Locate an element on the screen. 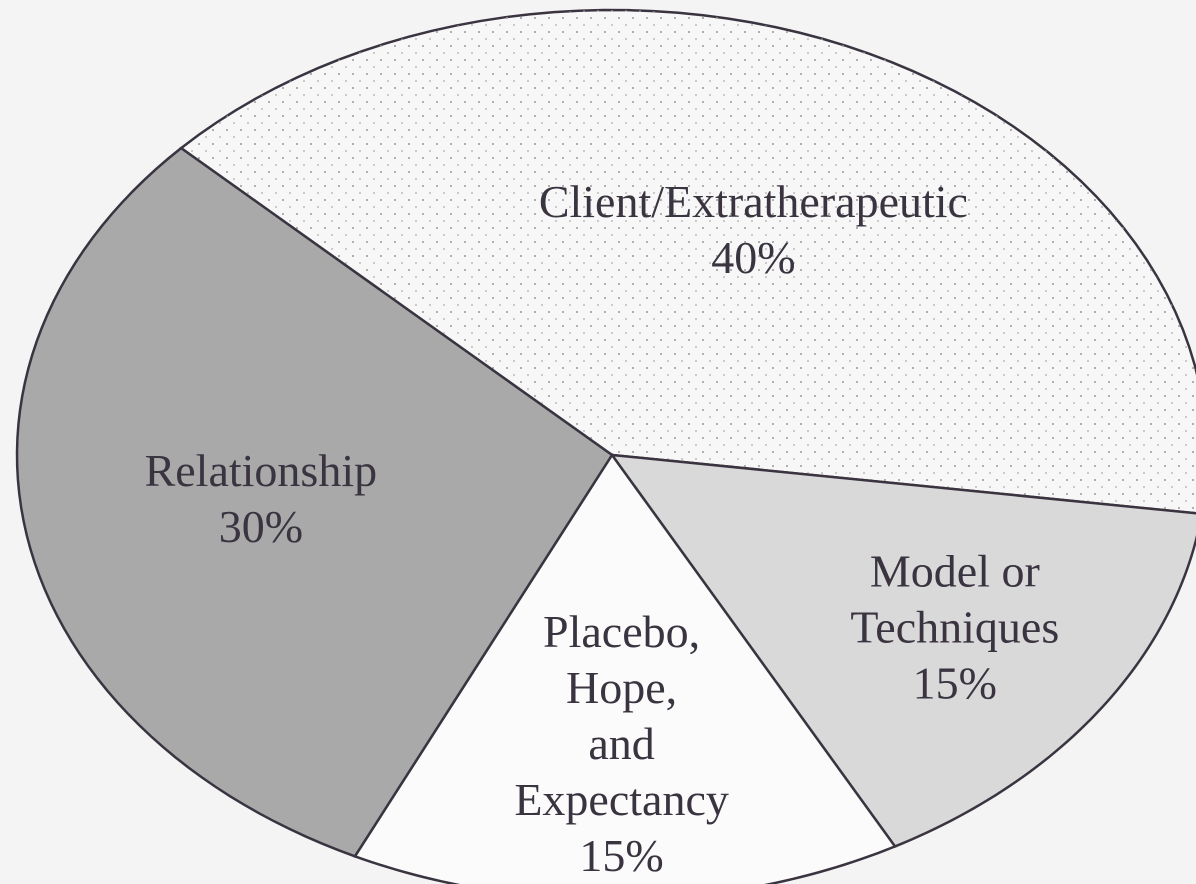 The width and height of the screenshot is (1196, 884). slice-label: Expectancy is located at coordinates (621, 799).